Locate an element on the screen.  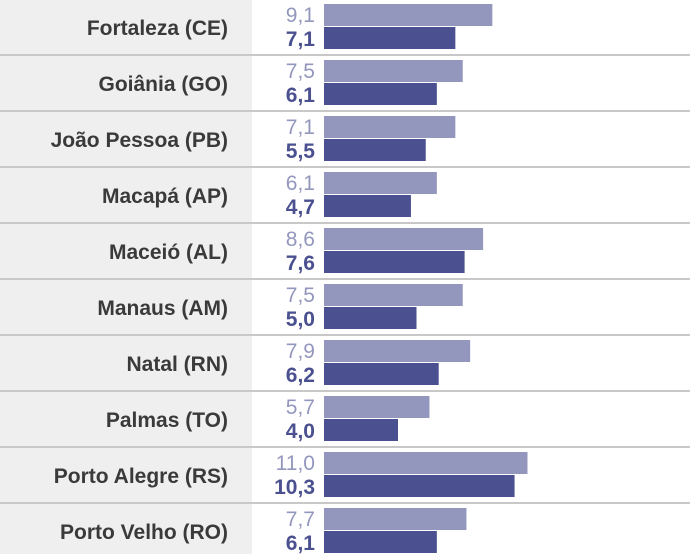
chart-row: Fortaleza (CE) 9,17,1 is located at coordinates (345, 28).